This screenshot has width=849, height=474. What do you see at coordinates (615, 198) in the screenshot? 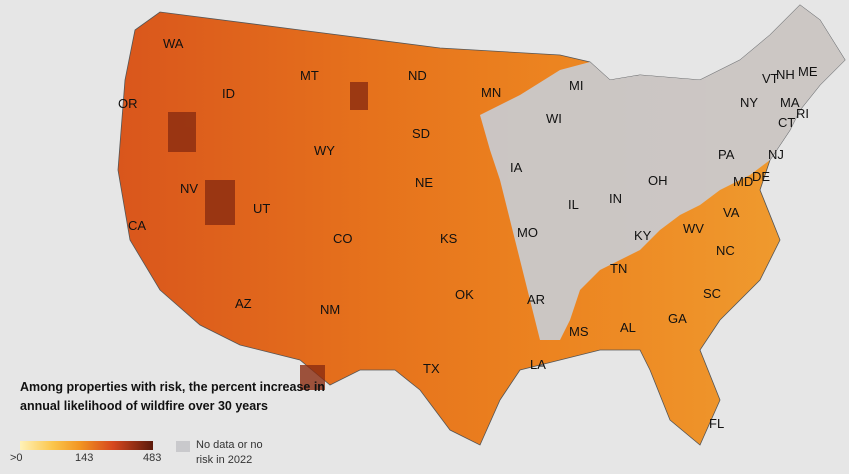
I see `label-in: IN` at bounding box center [615, 198].